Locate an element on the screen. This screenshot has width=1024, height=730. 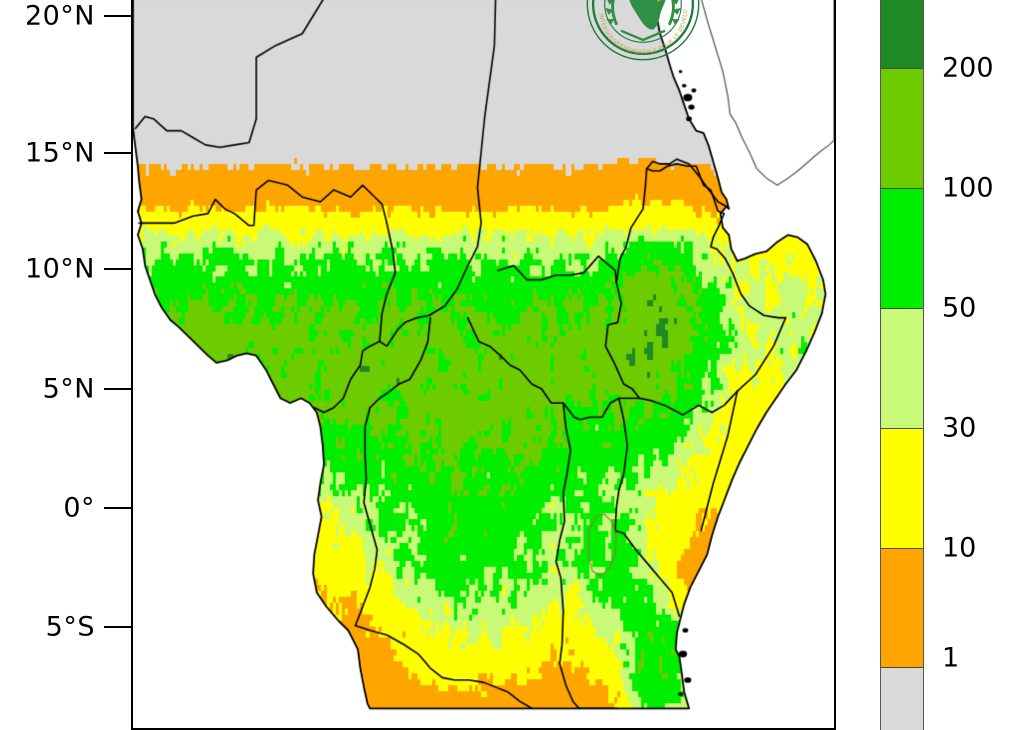
colorbar-label: 1 is located at coordinates (951, 658).